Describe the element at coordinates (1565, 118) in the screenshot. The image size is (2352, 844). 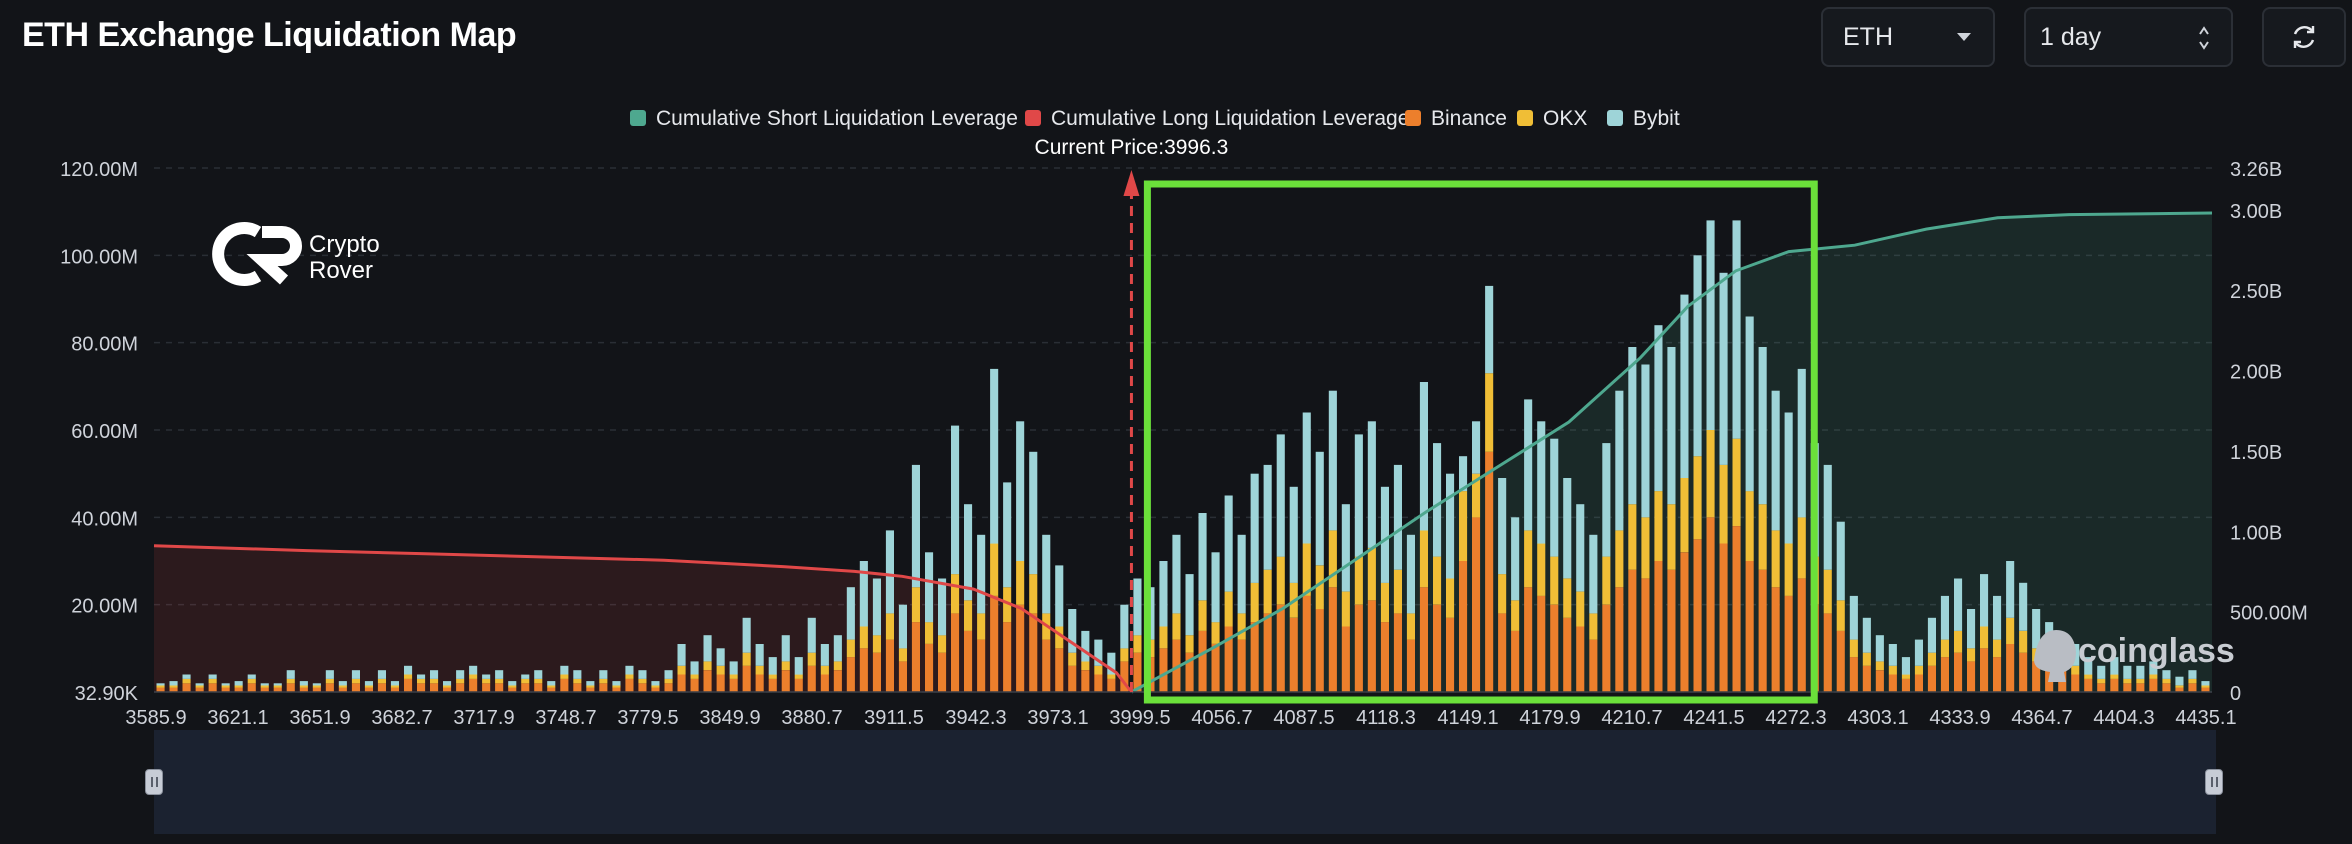
I see `legend-label: OKX` at that location.